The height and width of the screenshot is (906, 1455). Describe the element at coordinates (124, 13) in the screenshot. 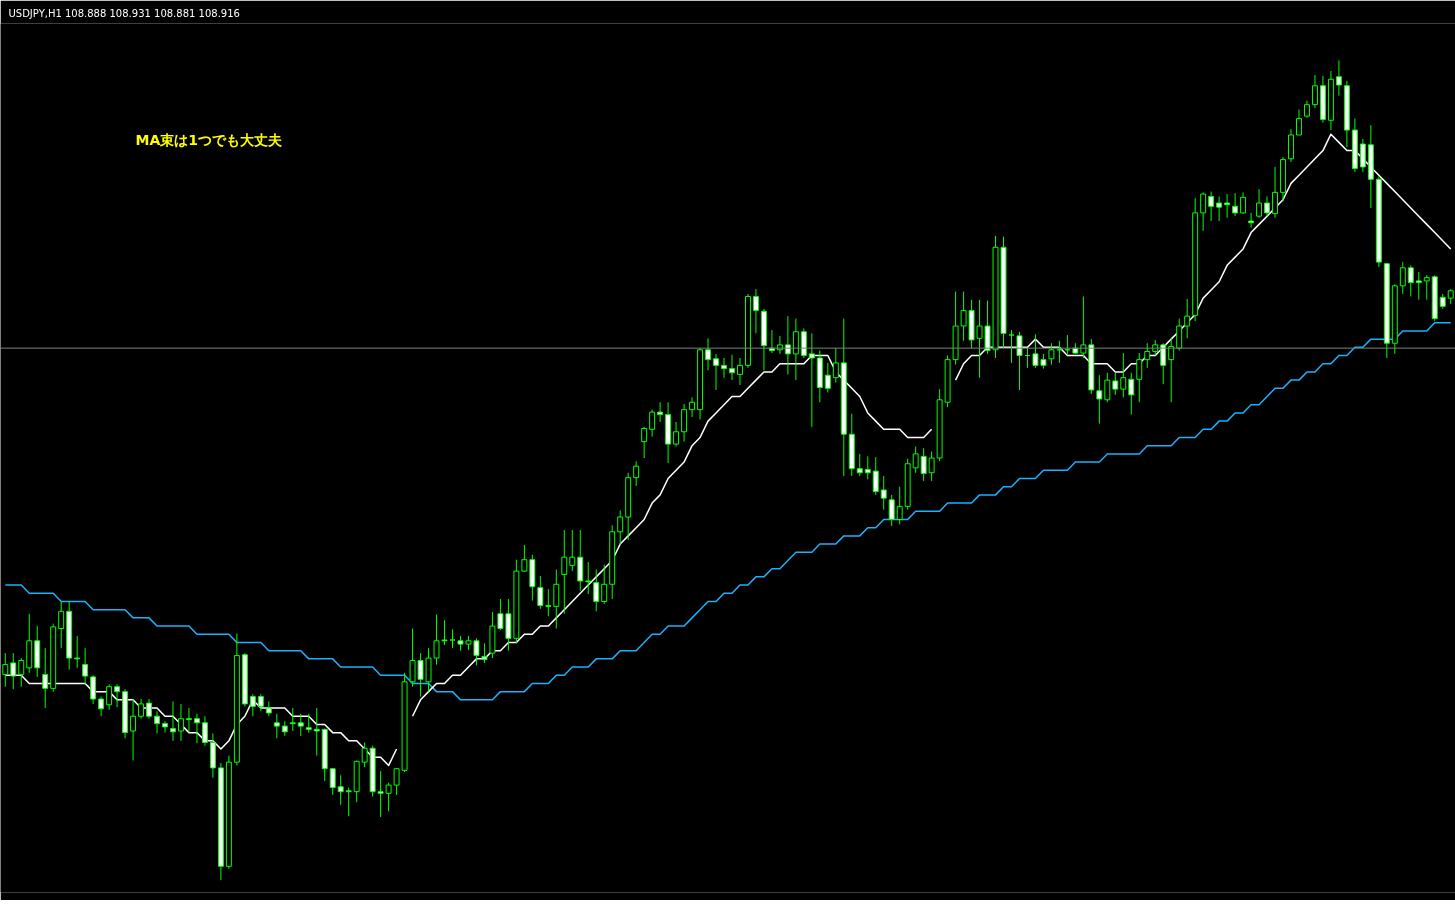

I see `chart-title: USDJPY,H1 108.888 108.931 108.881 108.916` at that location.